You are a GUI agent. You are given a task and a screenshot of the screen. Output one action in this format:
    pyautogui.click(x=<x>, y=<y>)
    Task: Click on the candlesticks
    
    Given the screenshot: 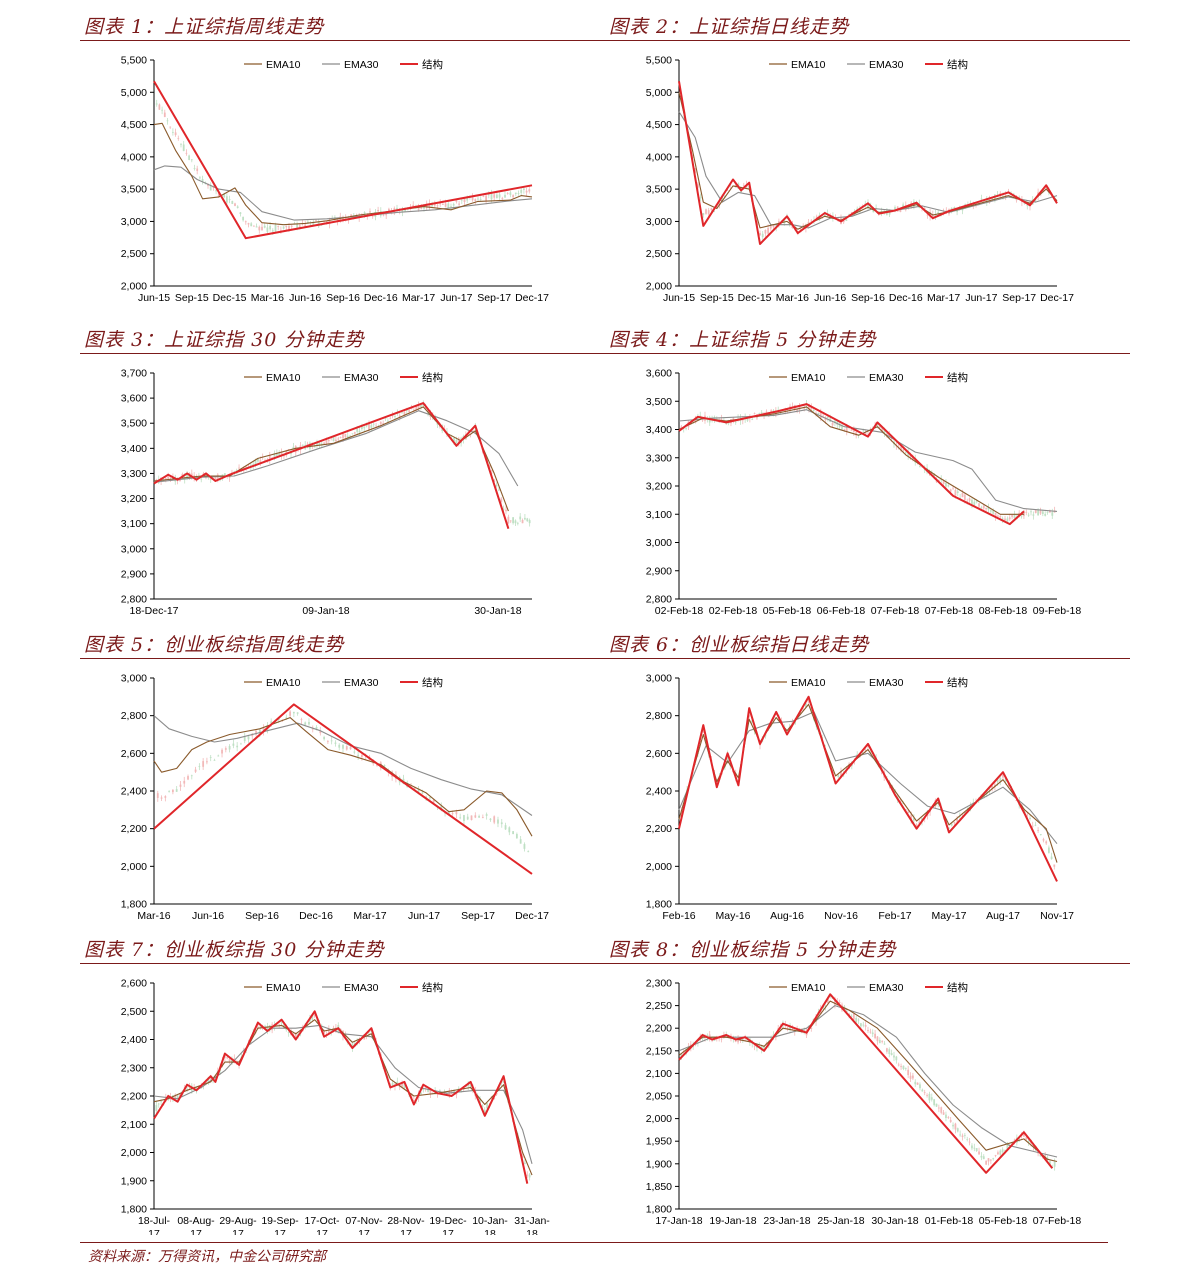 What is the action you would take?
    pyautogui.click(x=868, y=170)
    